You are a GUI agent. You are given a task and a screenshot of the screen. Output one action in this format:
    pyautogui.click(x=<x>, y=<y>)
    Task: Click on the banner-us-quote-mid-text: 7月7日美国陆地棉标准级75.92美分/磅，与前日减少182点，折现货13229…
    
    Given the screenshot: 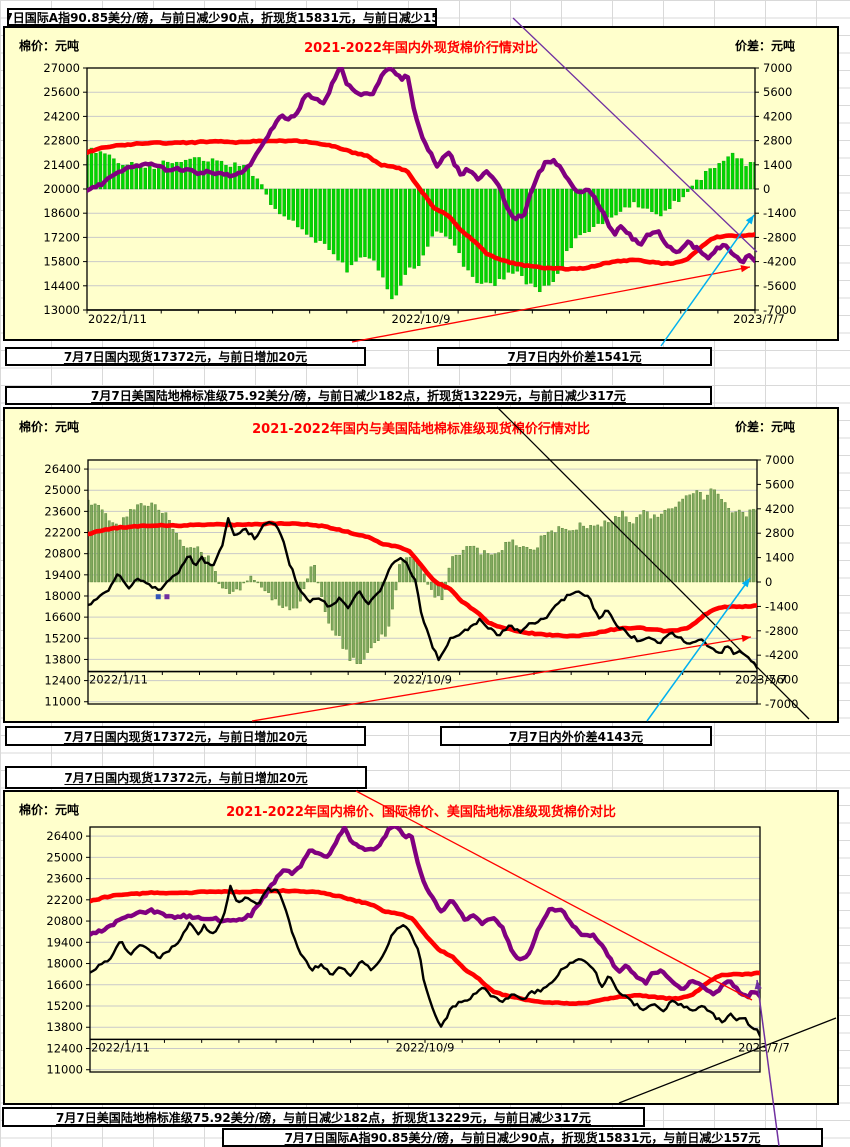 What is the action you would take?
    pyautogui.click(x=358, y=396)
    